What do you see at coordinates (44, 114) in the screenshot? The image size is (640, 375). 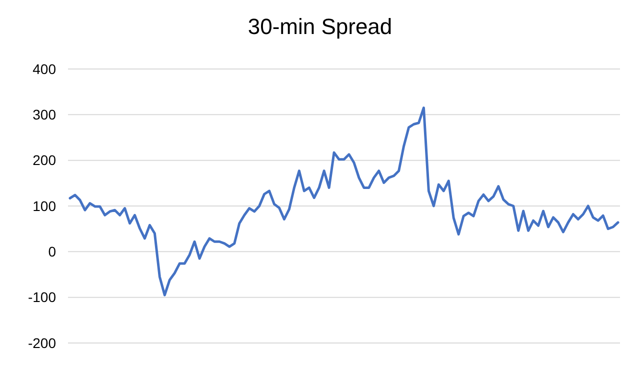 I see `y-tick-label: 300` at bounding box center [44, 114].